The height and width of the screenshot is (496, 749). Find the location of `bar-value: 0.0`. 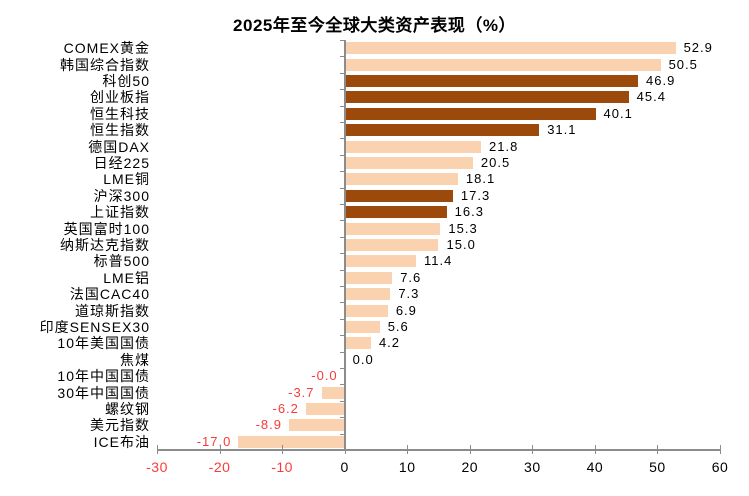

bar-value: 0.0 is located at coordinates (363, 359).